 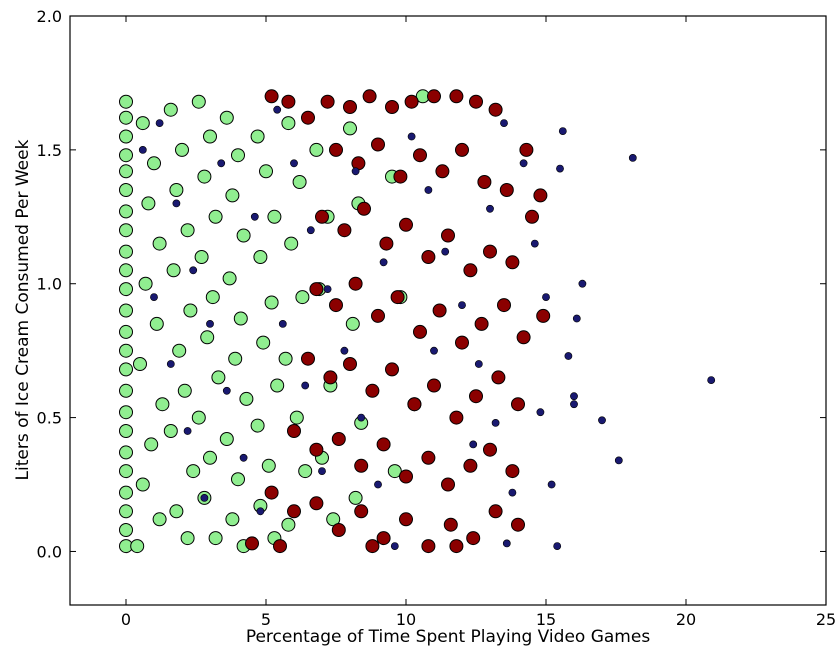 What do you see at coordinates (266, 619) in the screenshot?
I see `x-tick-label: 5` at bounding box center [266, 619].